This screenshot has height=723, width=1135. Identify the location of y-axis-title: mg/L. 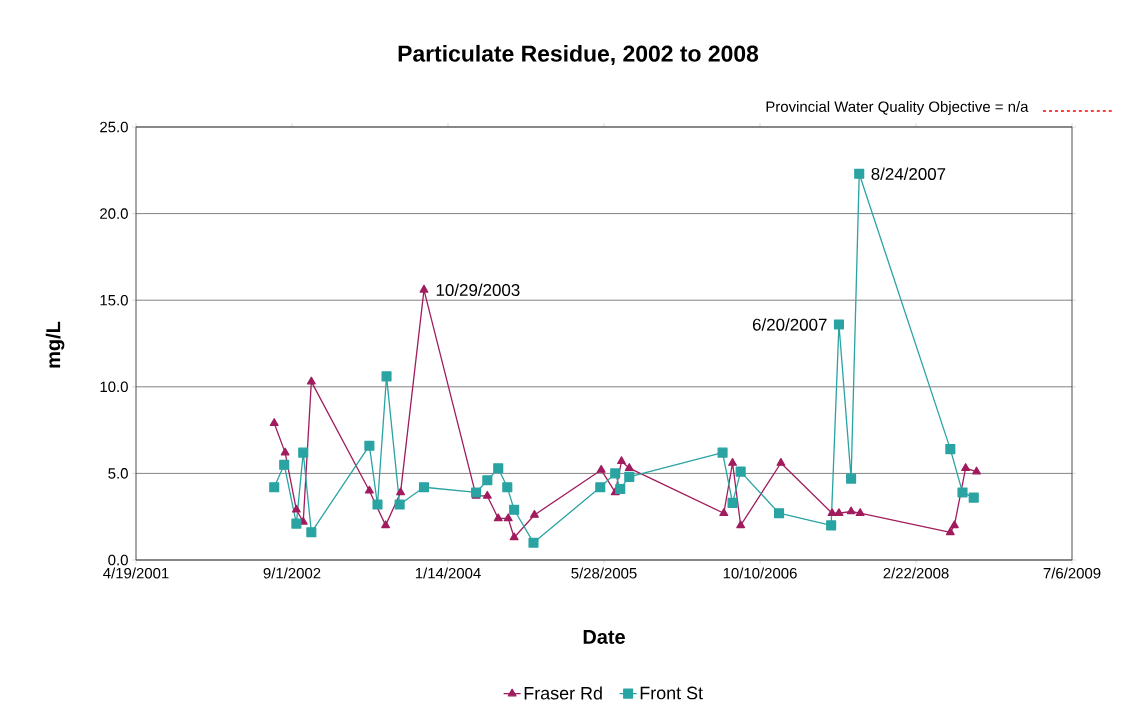
(55, 344).